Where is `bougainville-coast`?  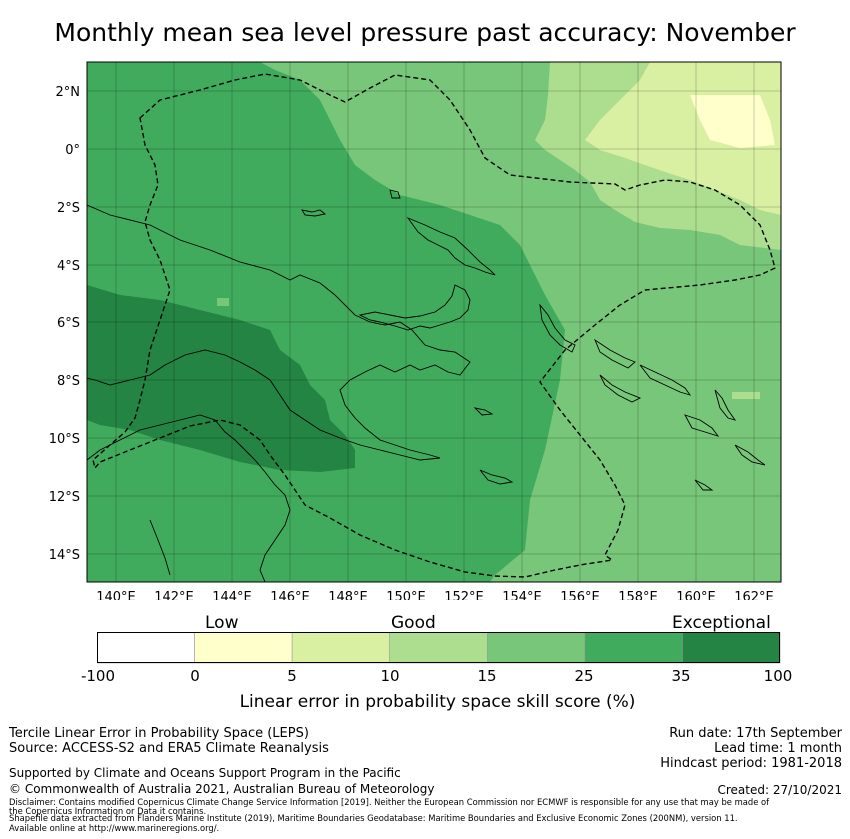
bougainville-coast is located at coordinates (557, 328).